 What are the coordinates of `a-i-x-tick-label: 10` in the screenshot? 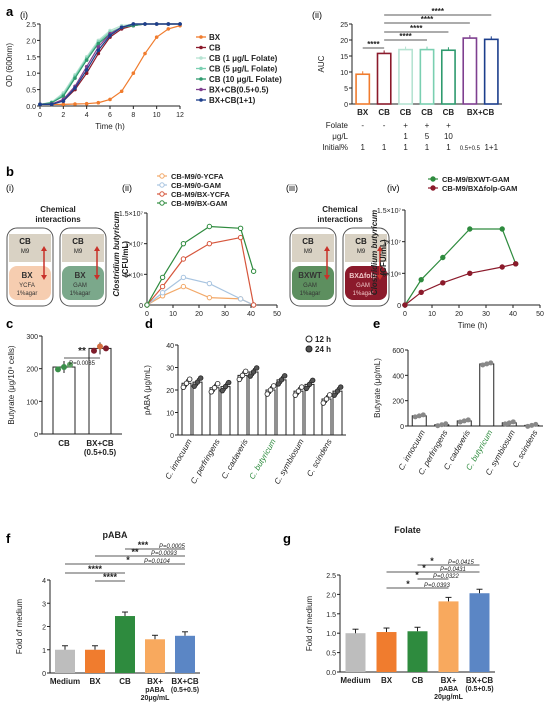 It's located at (157, 115).